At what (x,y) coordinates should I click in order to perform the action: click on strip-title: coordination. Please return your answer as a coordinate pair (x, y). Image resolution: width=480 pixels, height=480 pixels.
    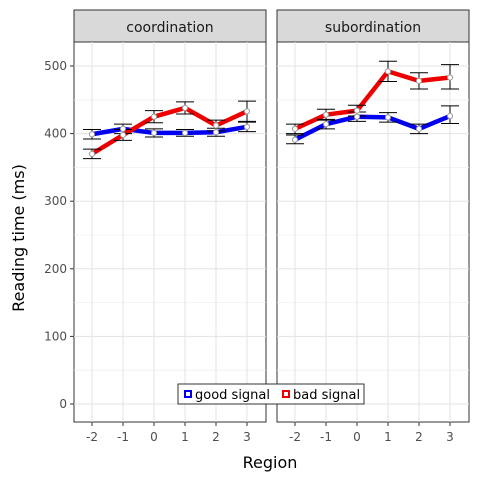
    Looking at the image, I should click on (169, 28).